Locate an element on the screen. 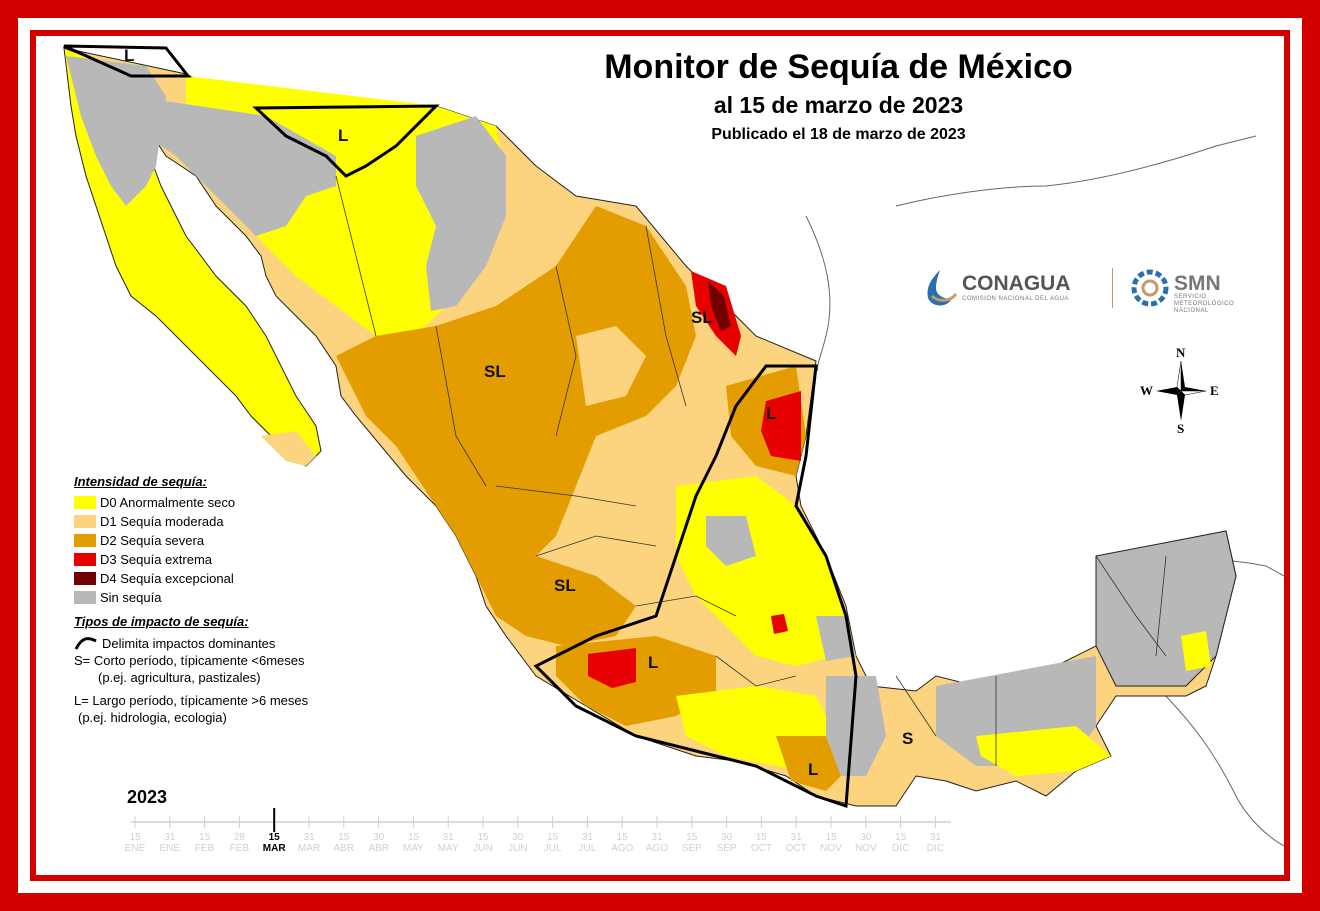  compass-e: E is located at coordinates (1214, 390).